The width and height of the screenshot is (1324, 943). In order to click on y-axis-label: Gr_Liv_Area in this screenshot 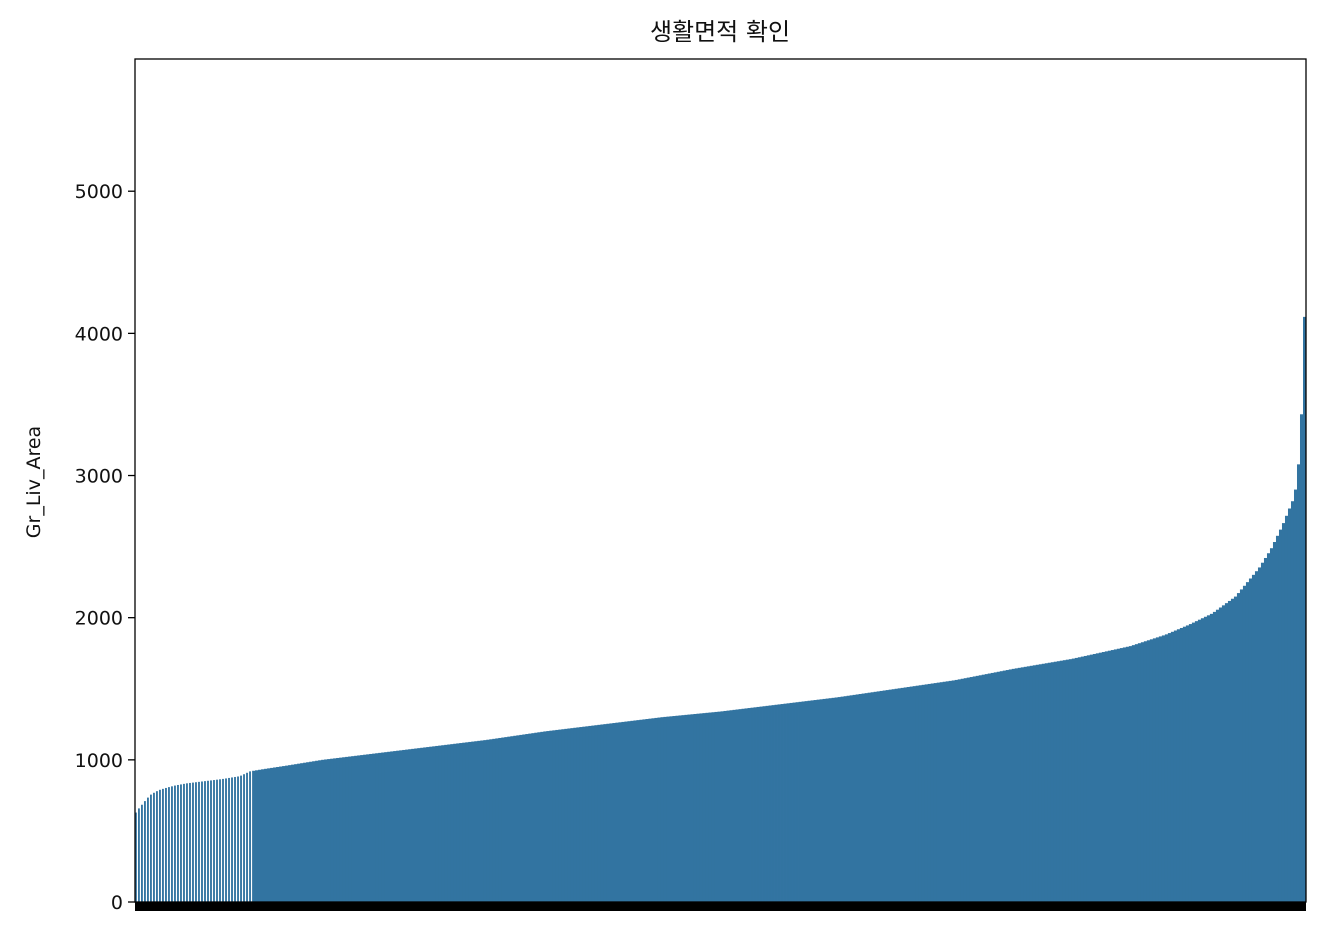, I will do `click(34, 482)`.